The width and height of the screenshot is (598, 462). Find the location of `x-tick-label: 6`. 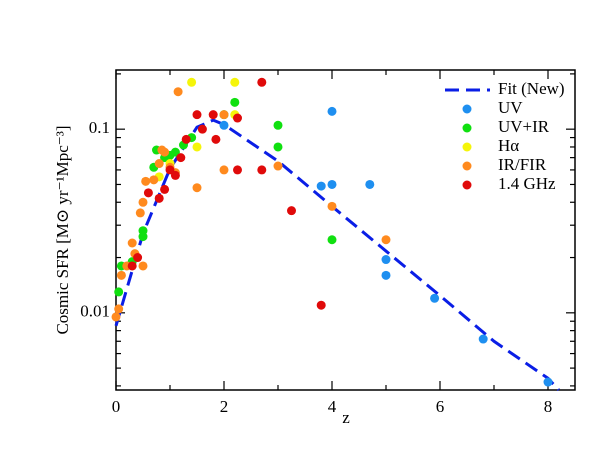

x-tick-label: 6 is located at coordinates (440, 406).